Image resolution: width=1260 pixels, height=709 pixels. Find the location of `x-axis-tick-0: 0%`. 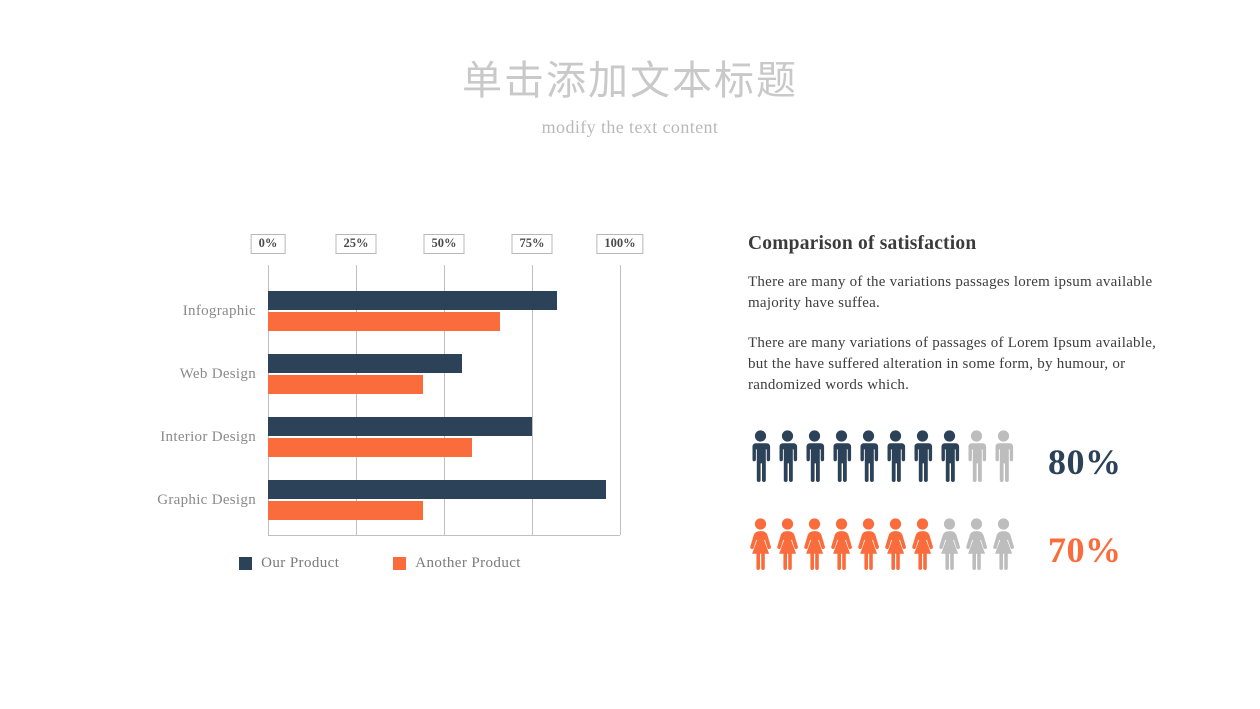

x-axis-tick-0: 0% is located at coordinates (268, 244).